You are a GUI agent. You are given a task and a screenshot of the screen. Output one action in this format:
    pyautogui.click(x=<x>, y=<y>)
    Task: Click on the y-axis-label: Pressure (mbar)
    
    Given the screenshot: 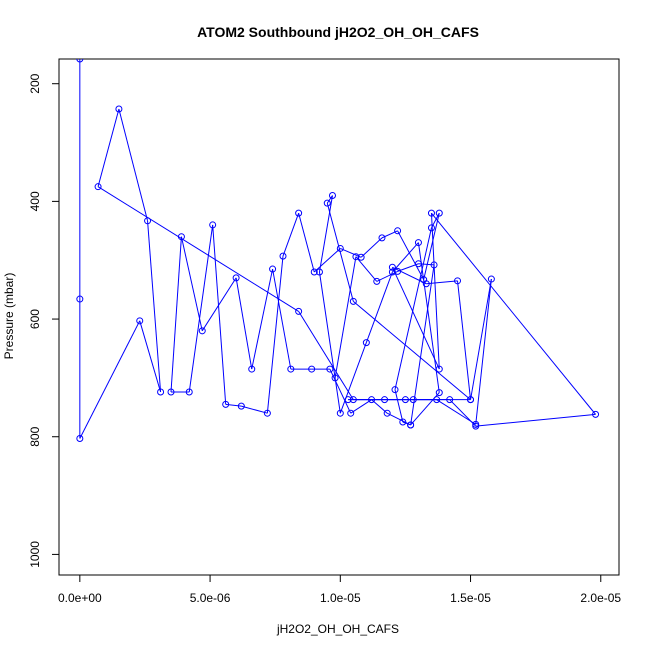 What is the action you would take?
    pyautogui.click(x=9, y=316)
    